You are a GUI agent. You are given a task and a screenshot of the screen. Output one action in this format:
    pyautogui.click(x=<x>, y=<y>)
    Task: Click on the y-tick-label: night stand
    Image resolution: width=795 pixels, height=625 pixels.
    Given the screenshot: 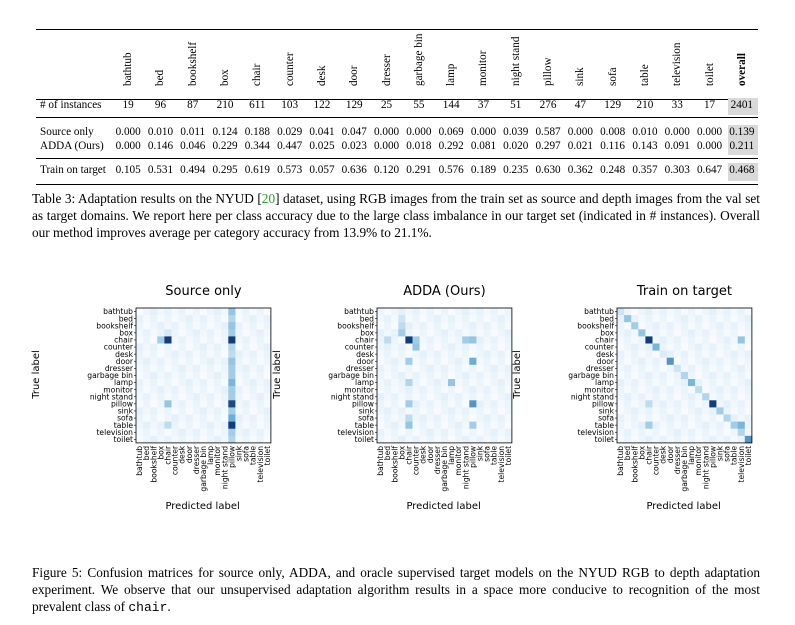 What is the action you would take?
    pyautogui.click(x=111, y=396)
    